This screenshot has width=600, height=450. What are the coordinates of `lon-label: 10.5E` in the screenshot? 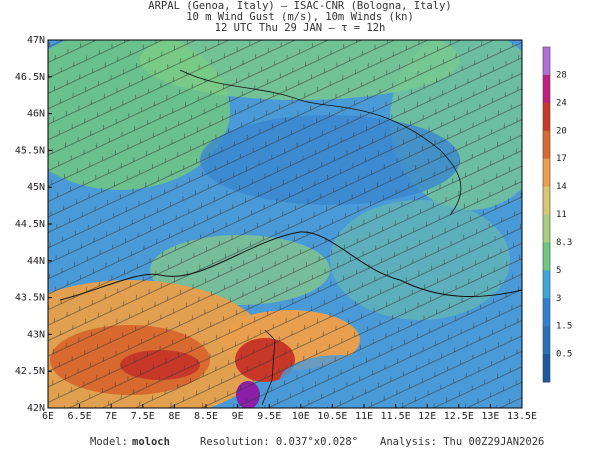 It's located at (332, 416).